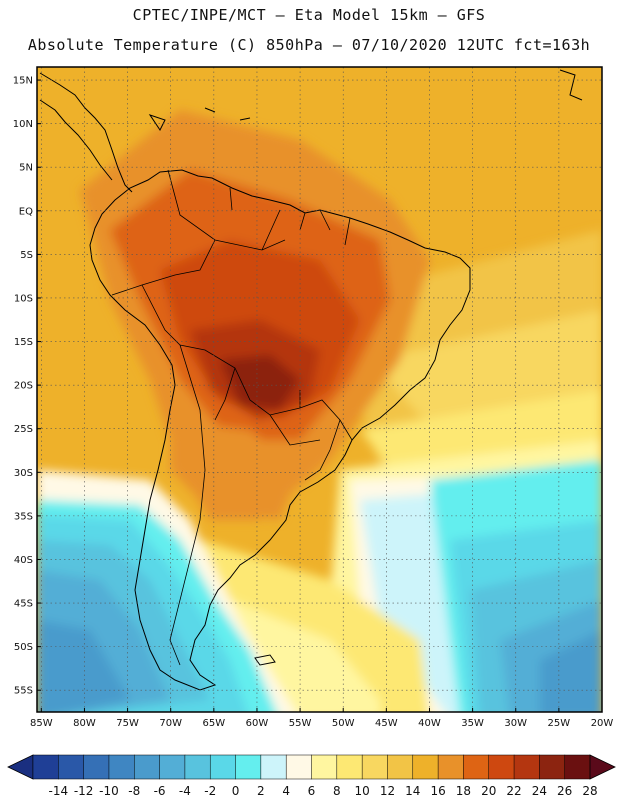 Image resolution: width=618 pixels, height=800 pixels. What do you see at coordinates (23, 81) in the screenshot?
I see `lat-tick-label: 15N` at bounding box center [23, 81].